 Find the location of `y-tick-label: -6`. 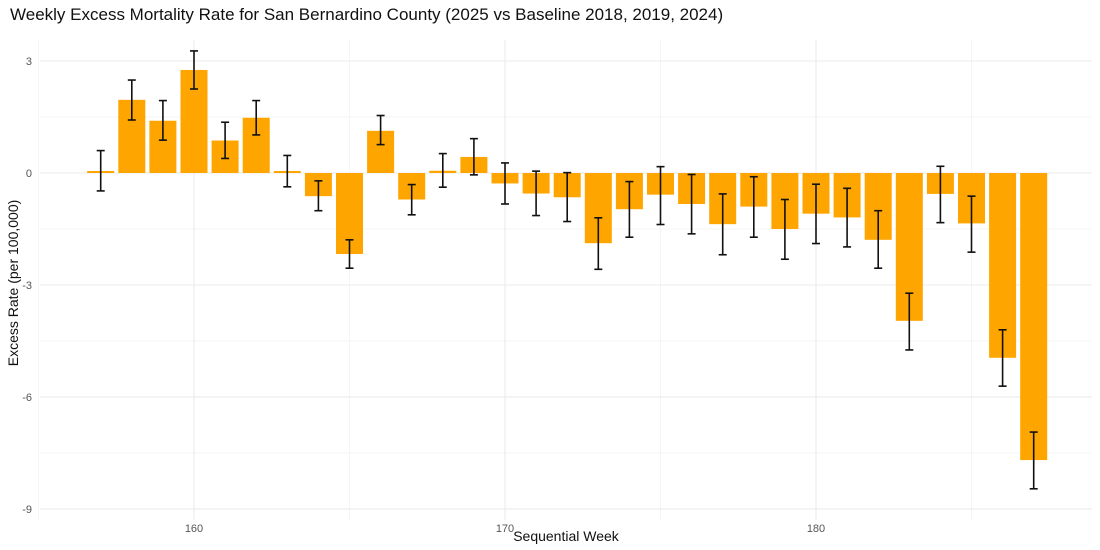

y-tick-label: -6 is located at coordinates (27, 398).